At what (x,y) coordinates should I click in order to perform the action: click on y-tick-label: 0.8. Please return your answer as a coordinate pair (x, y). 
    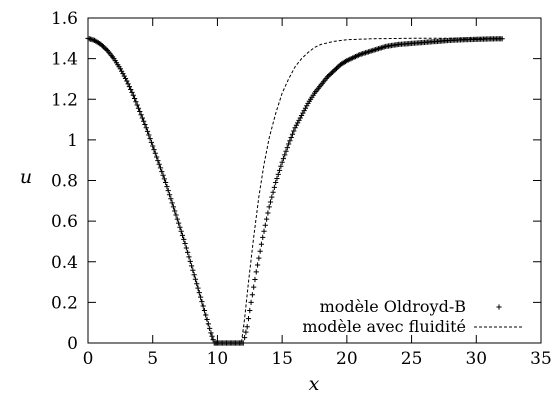
    Looking at the image, I should click on (64, 182).